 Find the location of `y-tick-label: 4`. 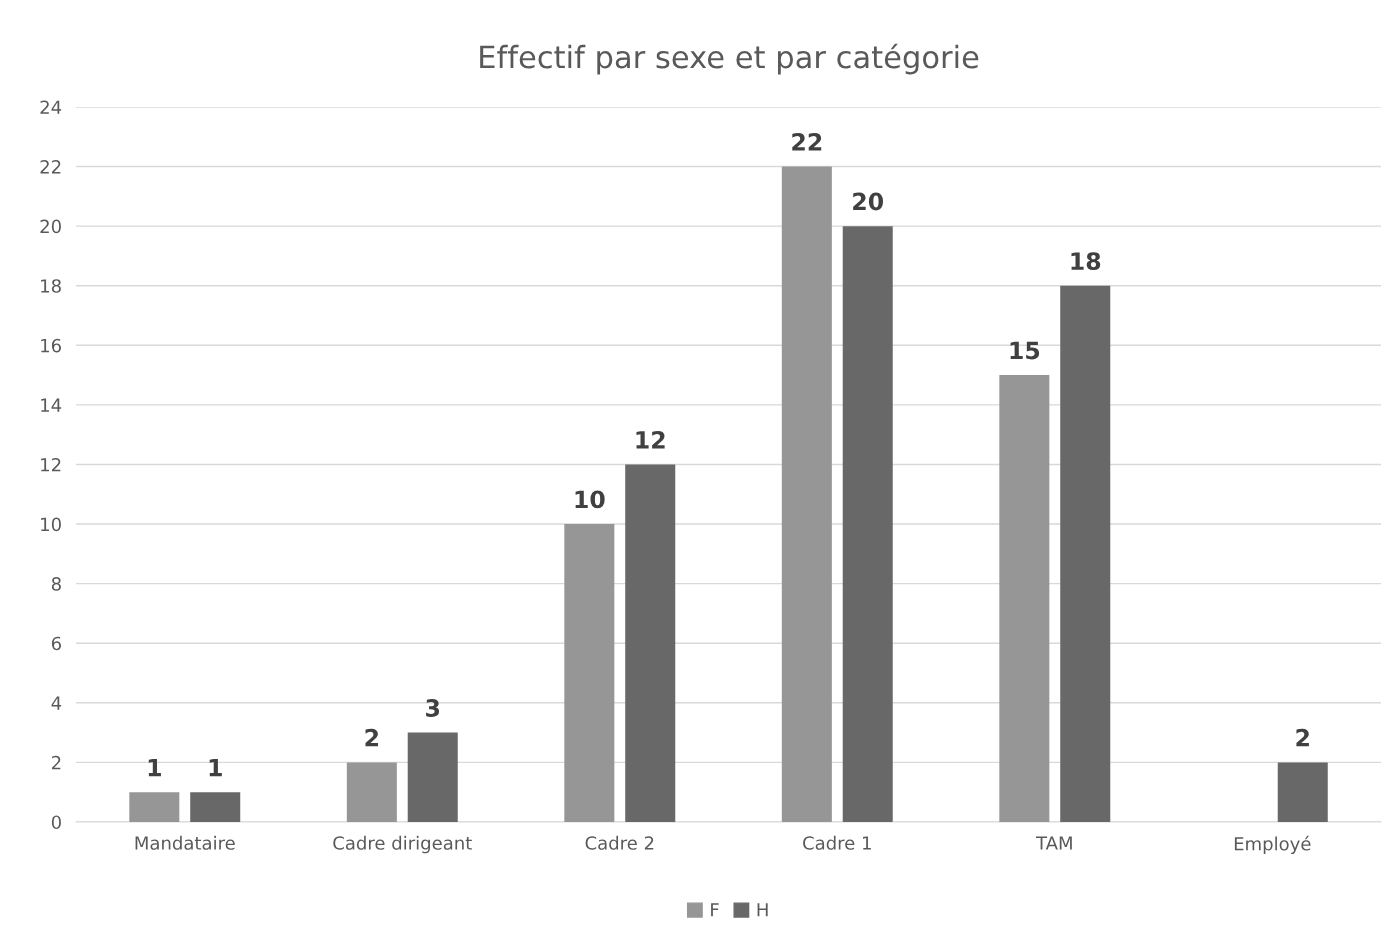

y-tick-label: 4 is located at coordinates (56, 703).